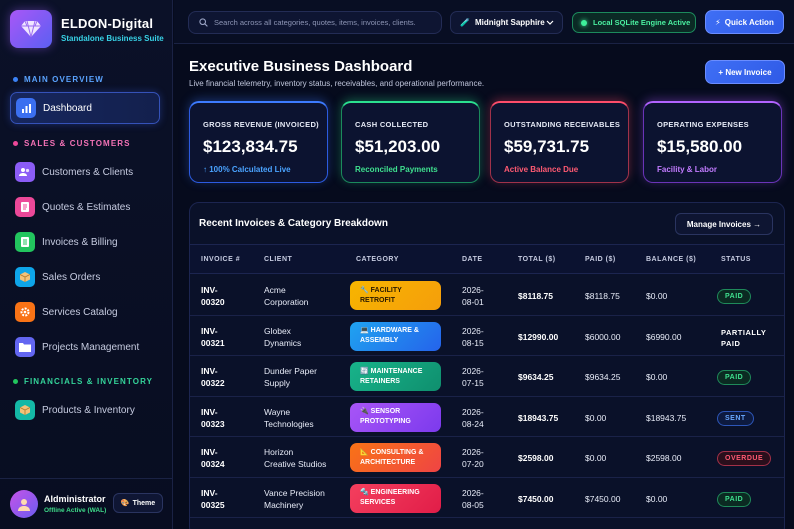 The height and width of the screenshot is (529, 794). Describe the element at coordinates (398, 146) in the screenshot. I see `kpi-value: $51,203.00` at that location.